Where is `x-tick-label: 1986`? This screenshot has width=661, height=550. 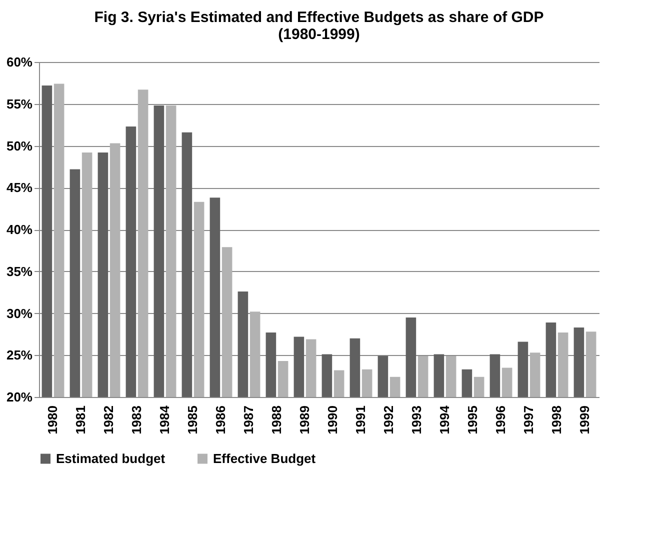
x-tick-label: 1986 is located at coordinates (220, 420).